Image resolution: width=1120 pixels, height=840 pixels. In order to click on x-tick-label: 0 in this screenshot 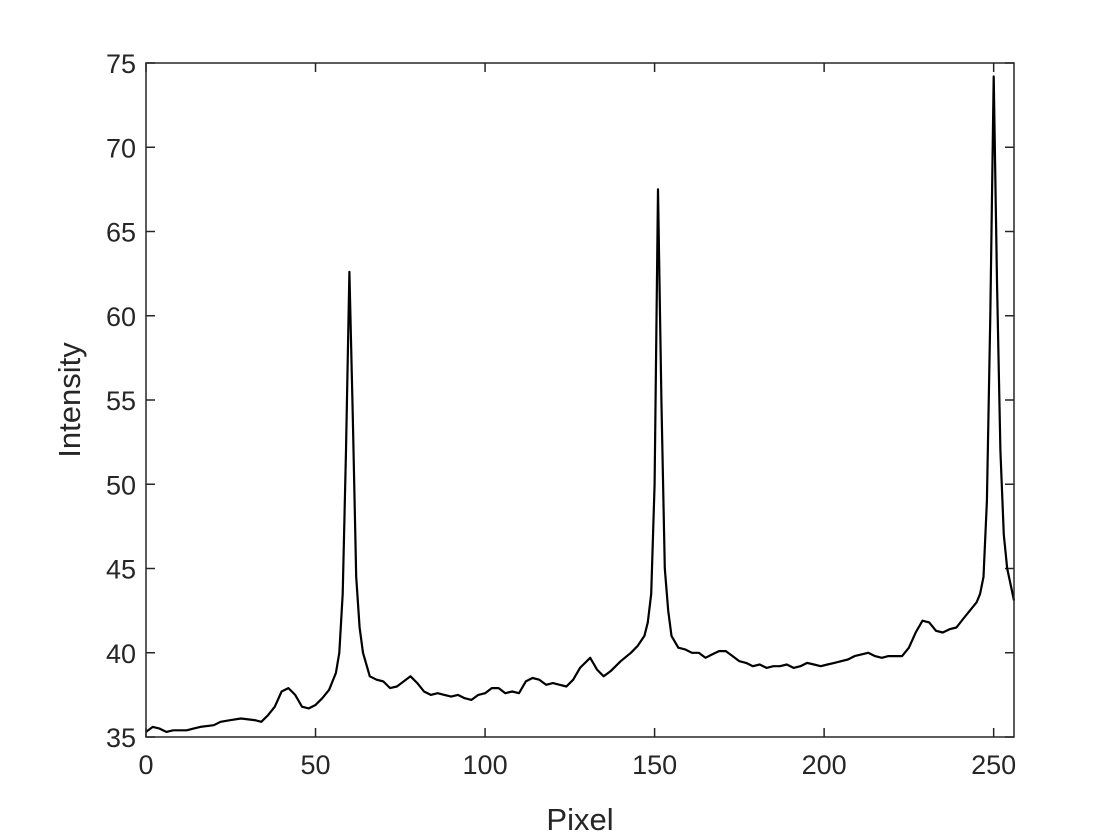, I will do `click(145, 765)`.